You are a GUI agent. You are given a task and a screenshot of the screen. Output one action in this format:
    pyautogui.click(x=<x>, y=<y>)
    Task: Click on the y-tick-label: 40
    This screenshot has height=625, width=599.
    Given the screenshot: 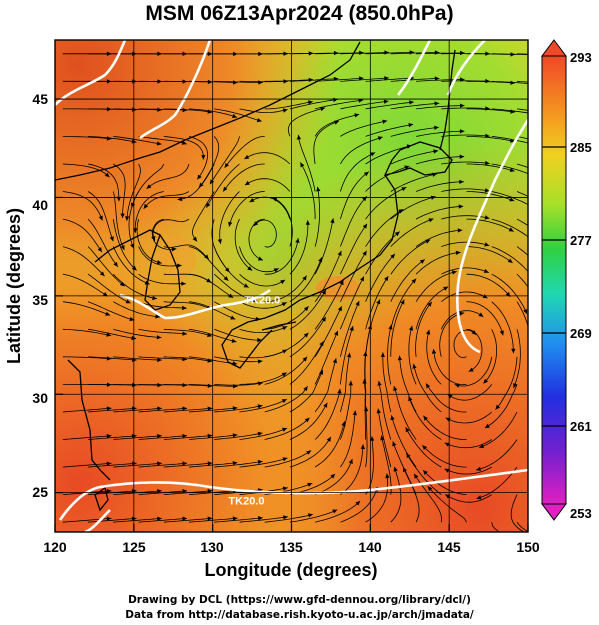 What is the action you would take?
    pyautogui.click(x=40, y=205)
    